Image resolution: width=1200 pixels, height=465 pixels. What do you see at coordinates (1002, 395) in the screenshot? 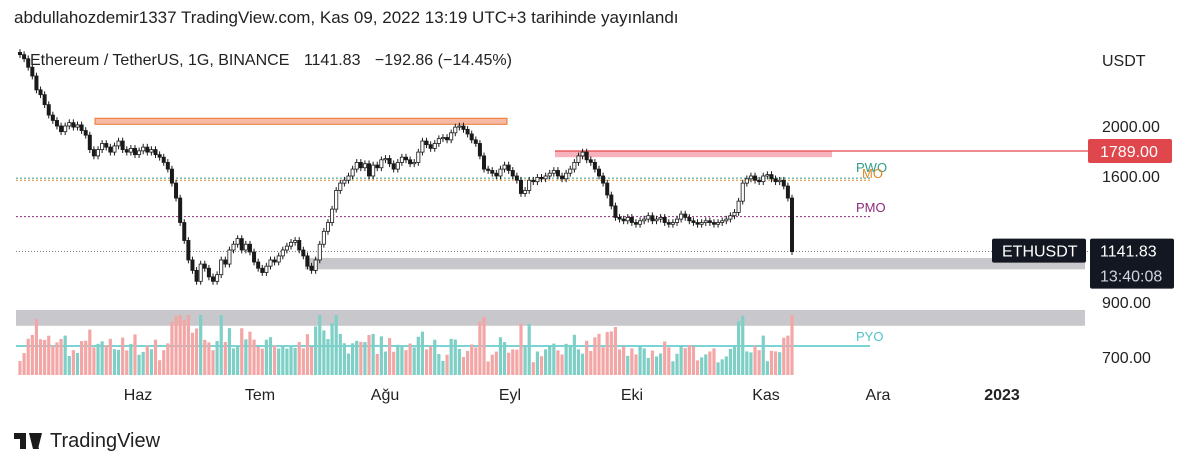
I see `x-tick-label: 2023` at bounding box center [1002, 395].